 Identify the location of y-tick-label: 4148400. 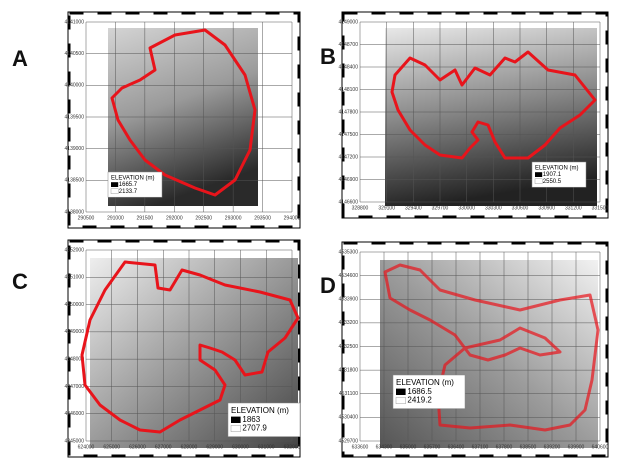
(349, 67).